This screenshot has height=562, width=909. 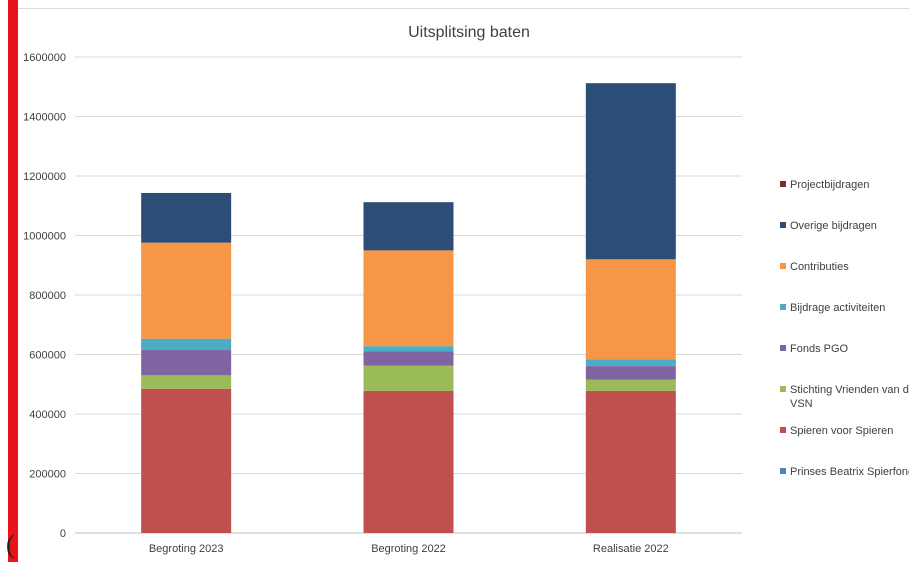 What do you see at coordinates (13, 281) in the screenshot?
I see `red-edge-bar` at bounding box center [13, 281].